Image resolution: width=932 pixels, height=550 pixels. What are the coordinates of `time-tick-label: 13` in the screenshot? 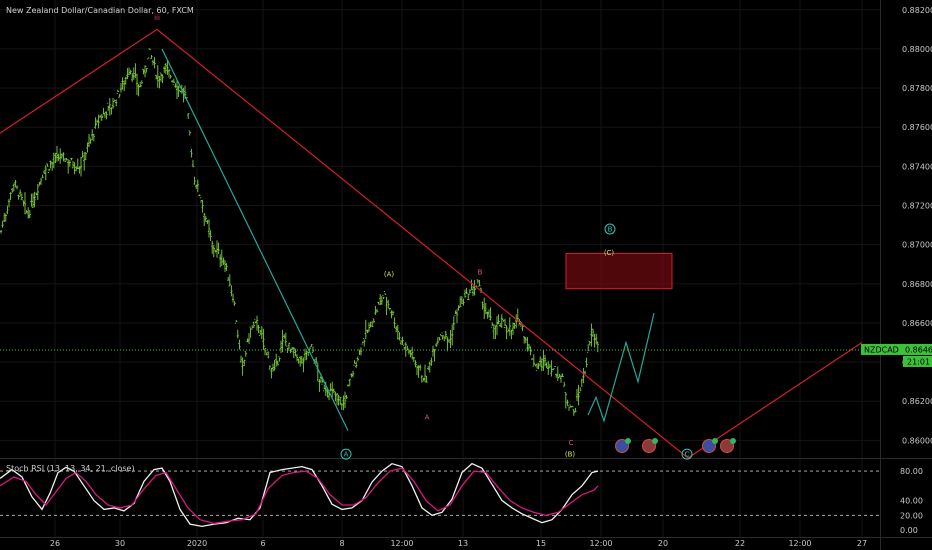 It's located at (463, 543).